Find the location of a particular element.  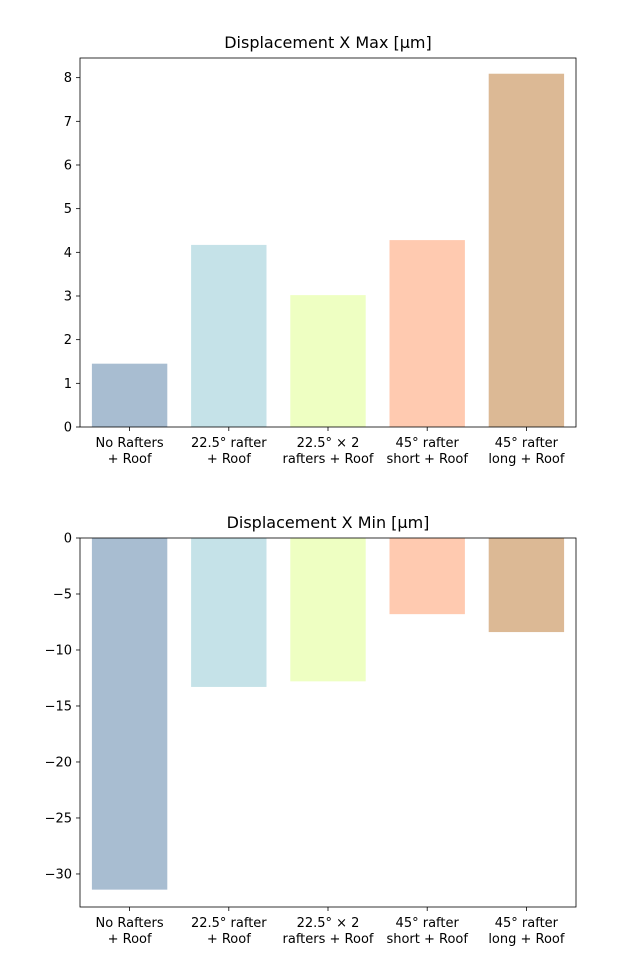

y-tick-label: −10 is located at coordinates (58, 650).